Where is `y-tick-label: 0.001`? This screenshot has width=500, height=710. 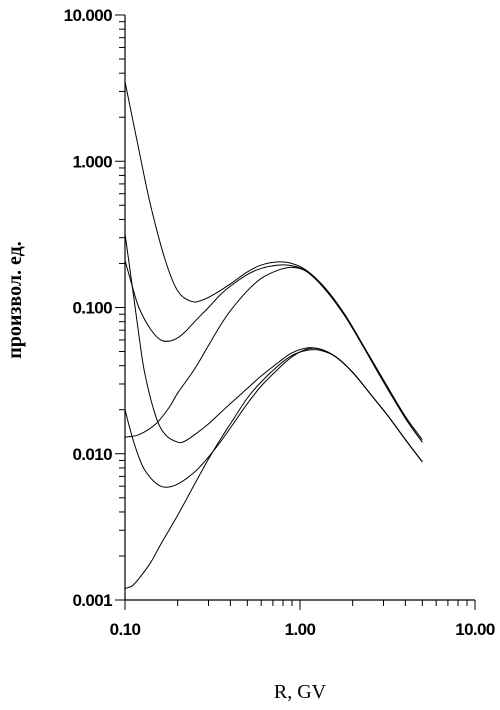
y-tick-label: 0.001 is located at coordinates (92, 600).